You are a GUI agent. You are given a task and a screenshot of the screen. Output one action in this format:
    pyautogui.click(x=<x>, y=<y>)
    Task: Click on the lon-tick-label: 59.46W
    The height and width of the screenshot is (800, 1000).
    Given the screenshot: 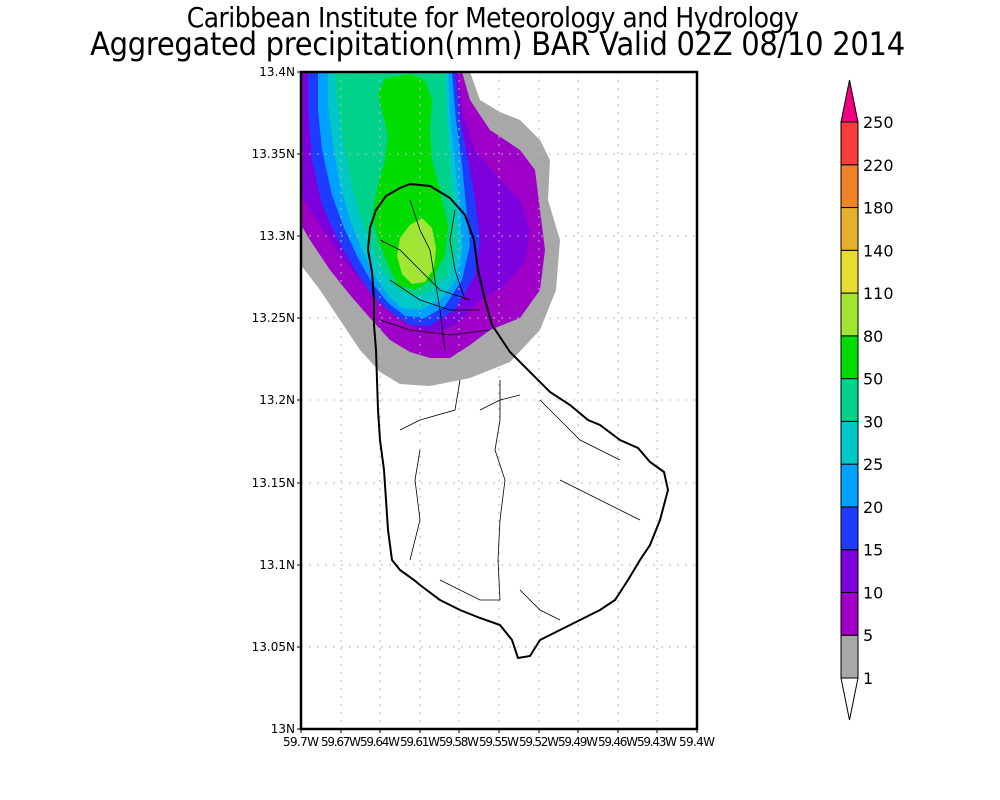 What is the action you would take?
    pyautogui.click(x=618, y=742)
    